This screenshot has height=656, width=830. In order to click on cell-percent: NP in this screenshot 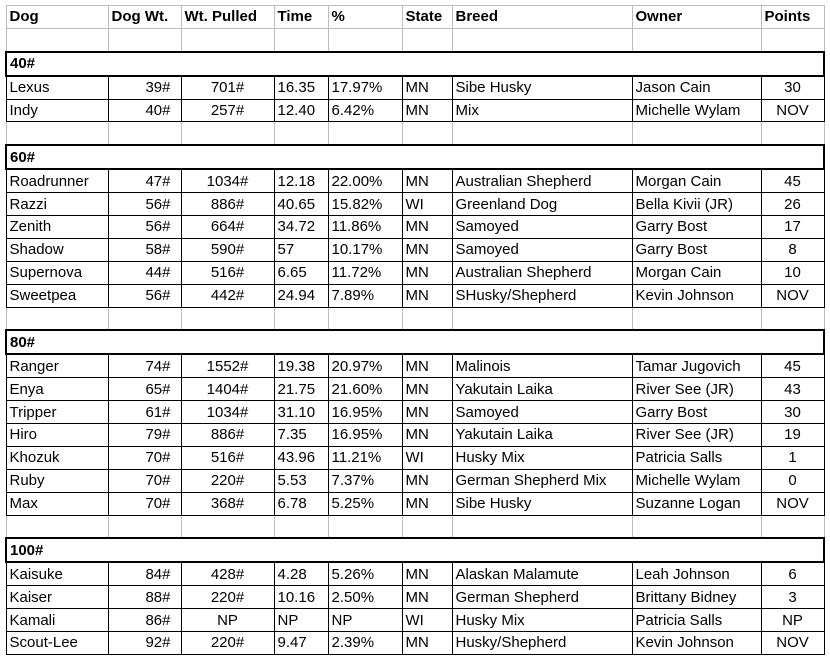, I will do `click(365, 620)`.